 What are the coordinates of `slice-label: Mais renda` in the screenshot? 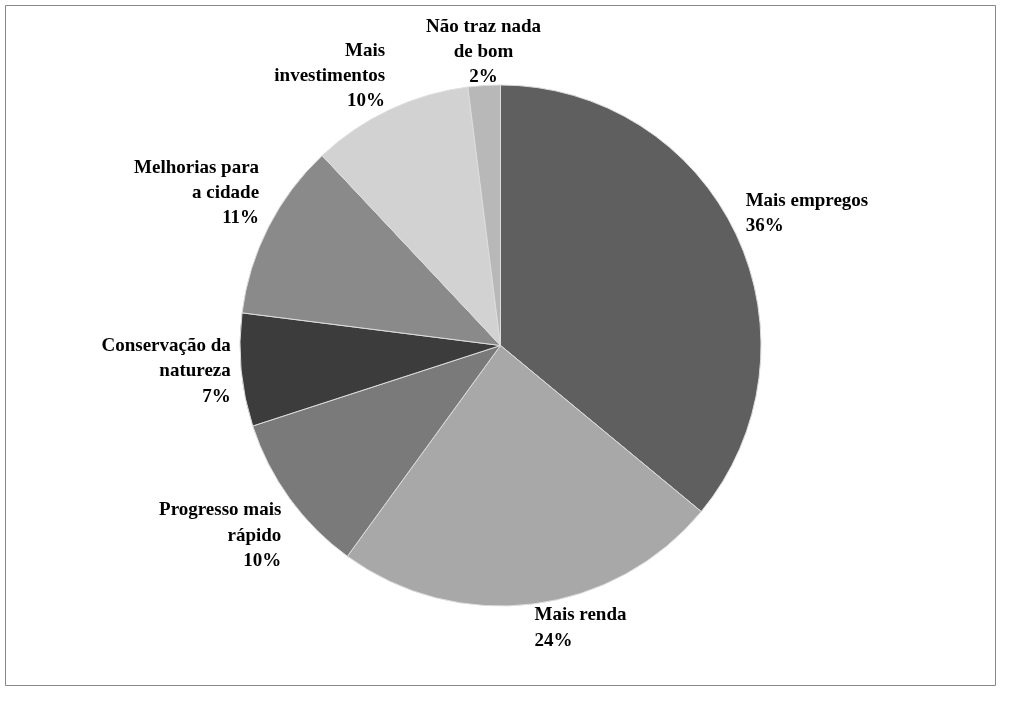 It's located at (580, 614).